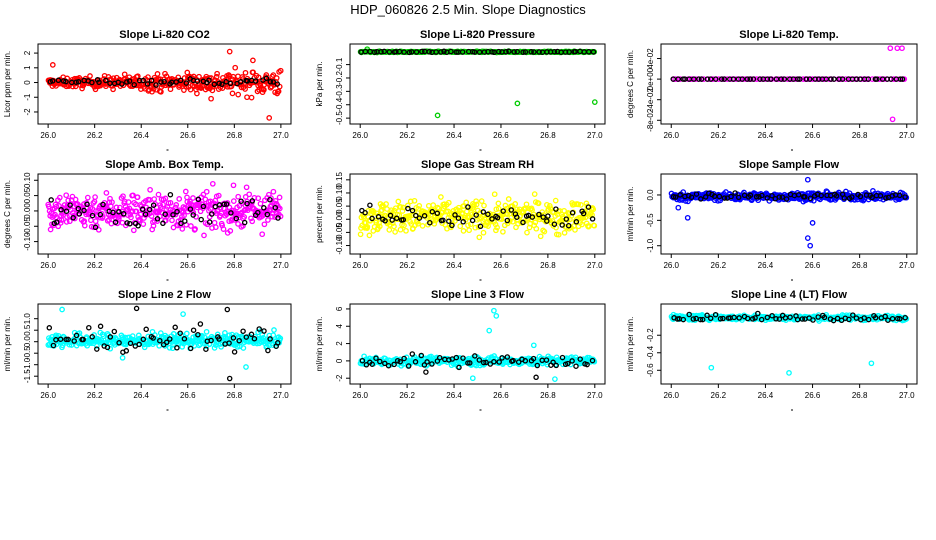  Describe the element at coordinates (339, 193) in the screenshot. I see `y-tick-label: 0.10` at that location.